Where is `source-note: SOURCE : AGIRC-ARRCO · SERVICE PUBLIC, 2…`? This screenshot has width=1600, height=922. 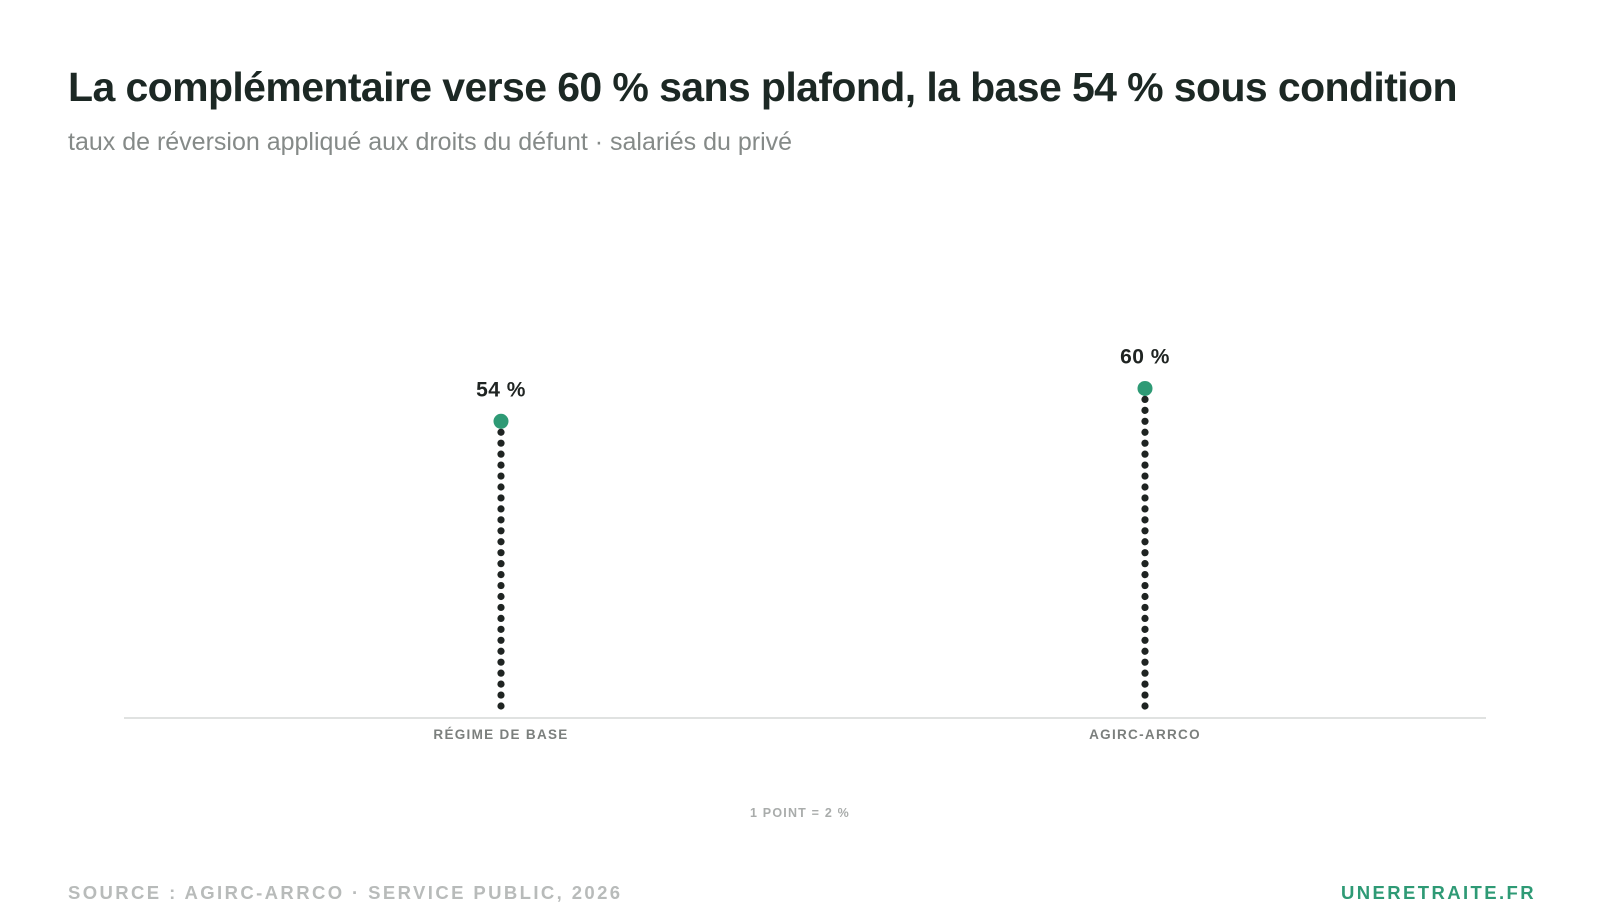
source-note: SOURCE : AGIRC-ARRCO · SERVICE PUBLIC, 2… is located at coordinates (345, 892).